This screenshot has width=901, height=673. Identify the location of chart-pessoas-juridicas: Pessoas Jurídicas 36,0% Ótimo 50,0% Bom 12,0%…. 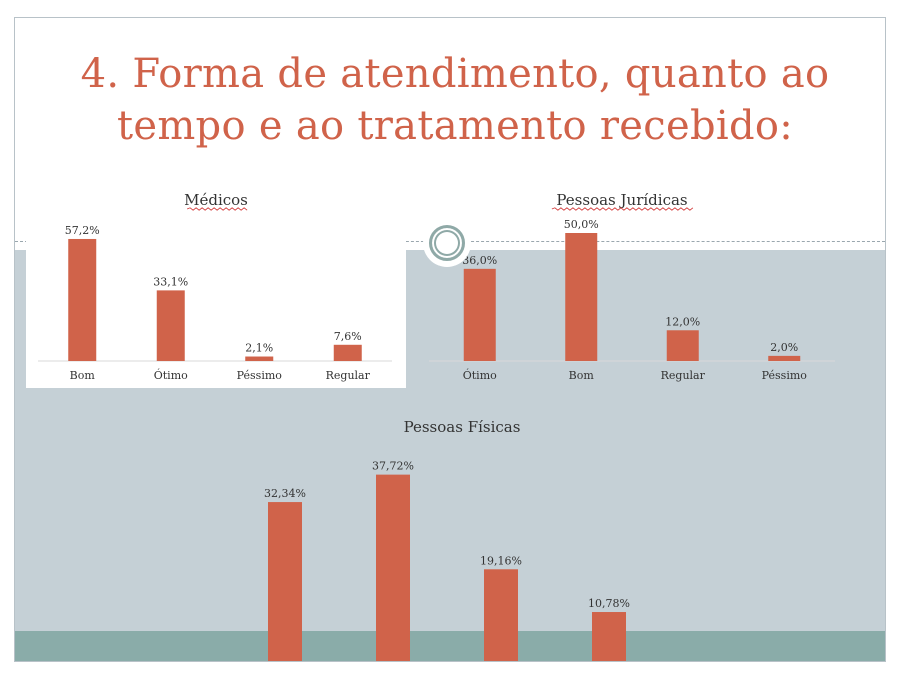
(630, 278).